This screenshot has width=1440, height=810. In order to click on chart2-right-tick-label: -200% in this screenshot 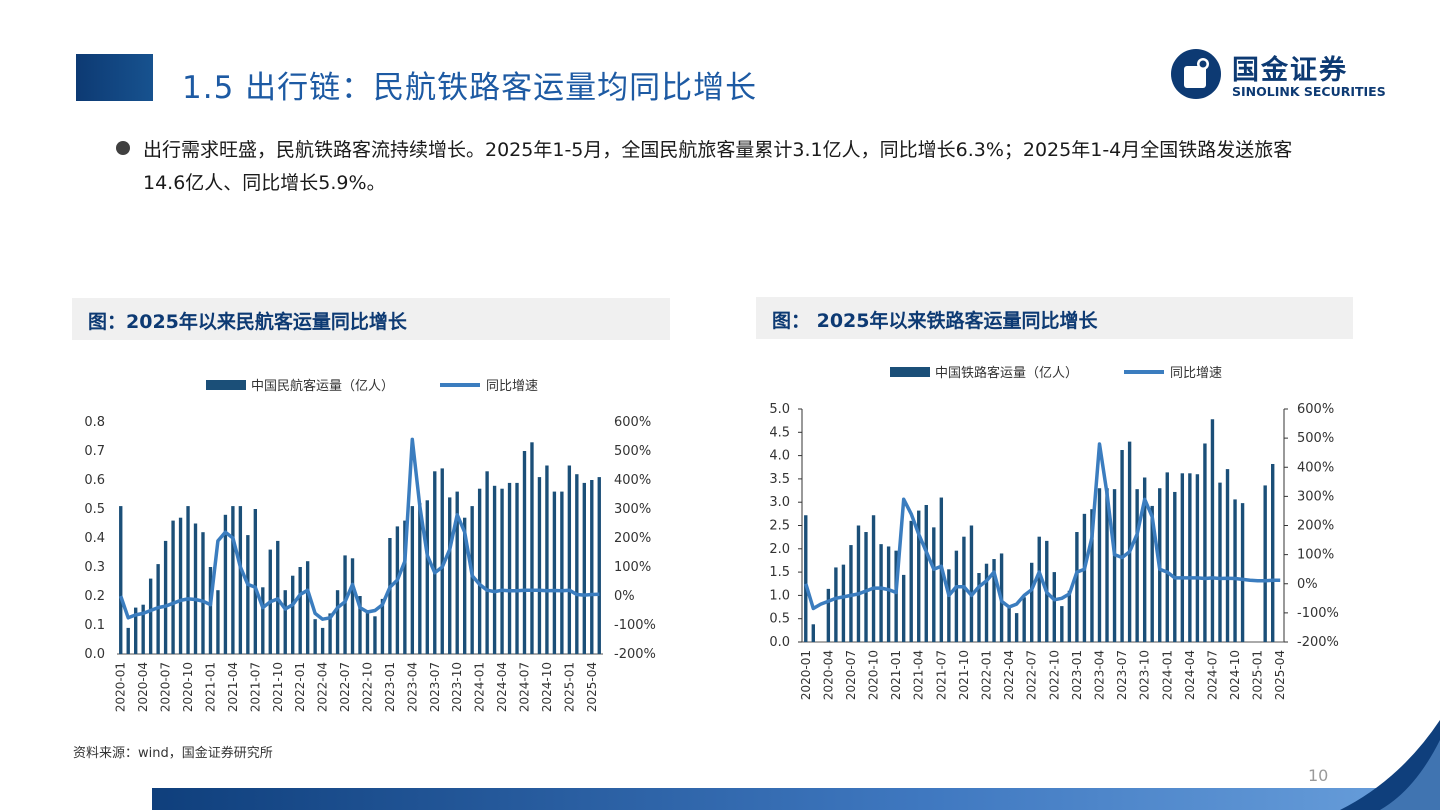, I will do `click(1318, 642)`.